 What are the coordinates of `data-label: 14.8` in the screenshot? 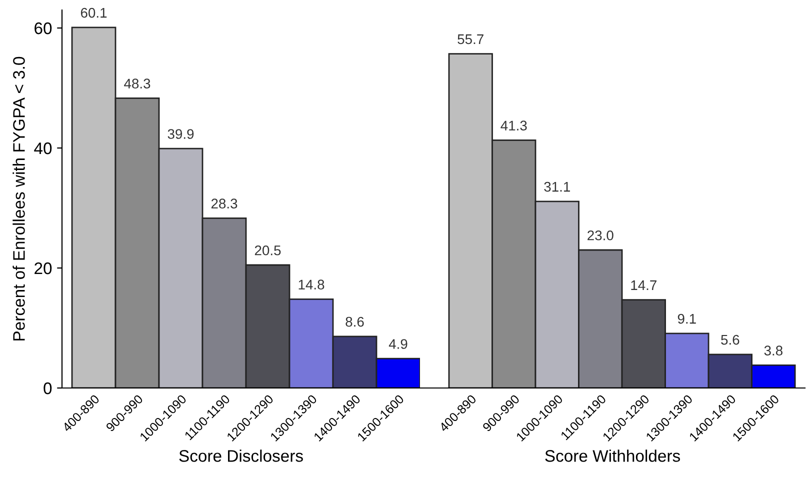 It's located at (311, 285).